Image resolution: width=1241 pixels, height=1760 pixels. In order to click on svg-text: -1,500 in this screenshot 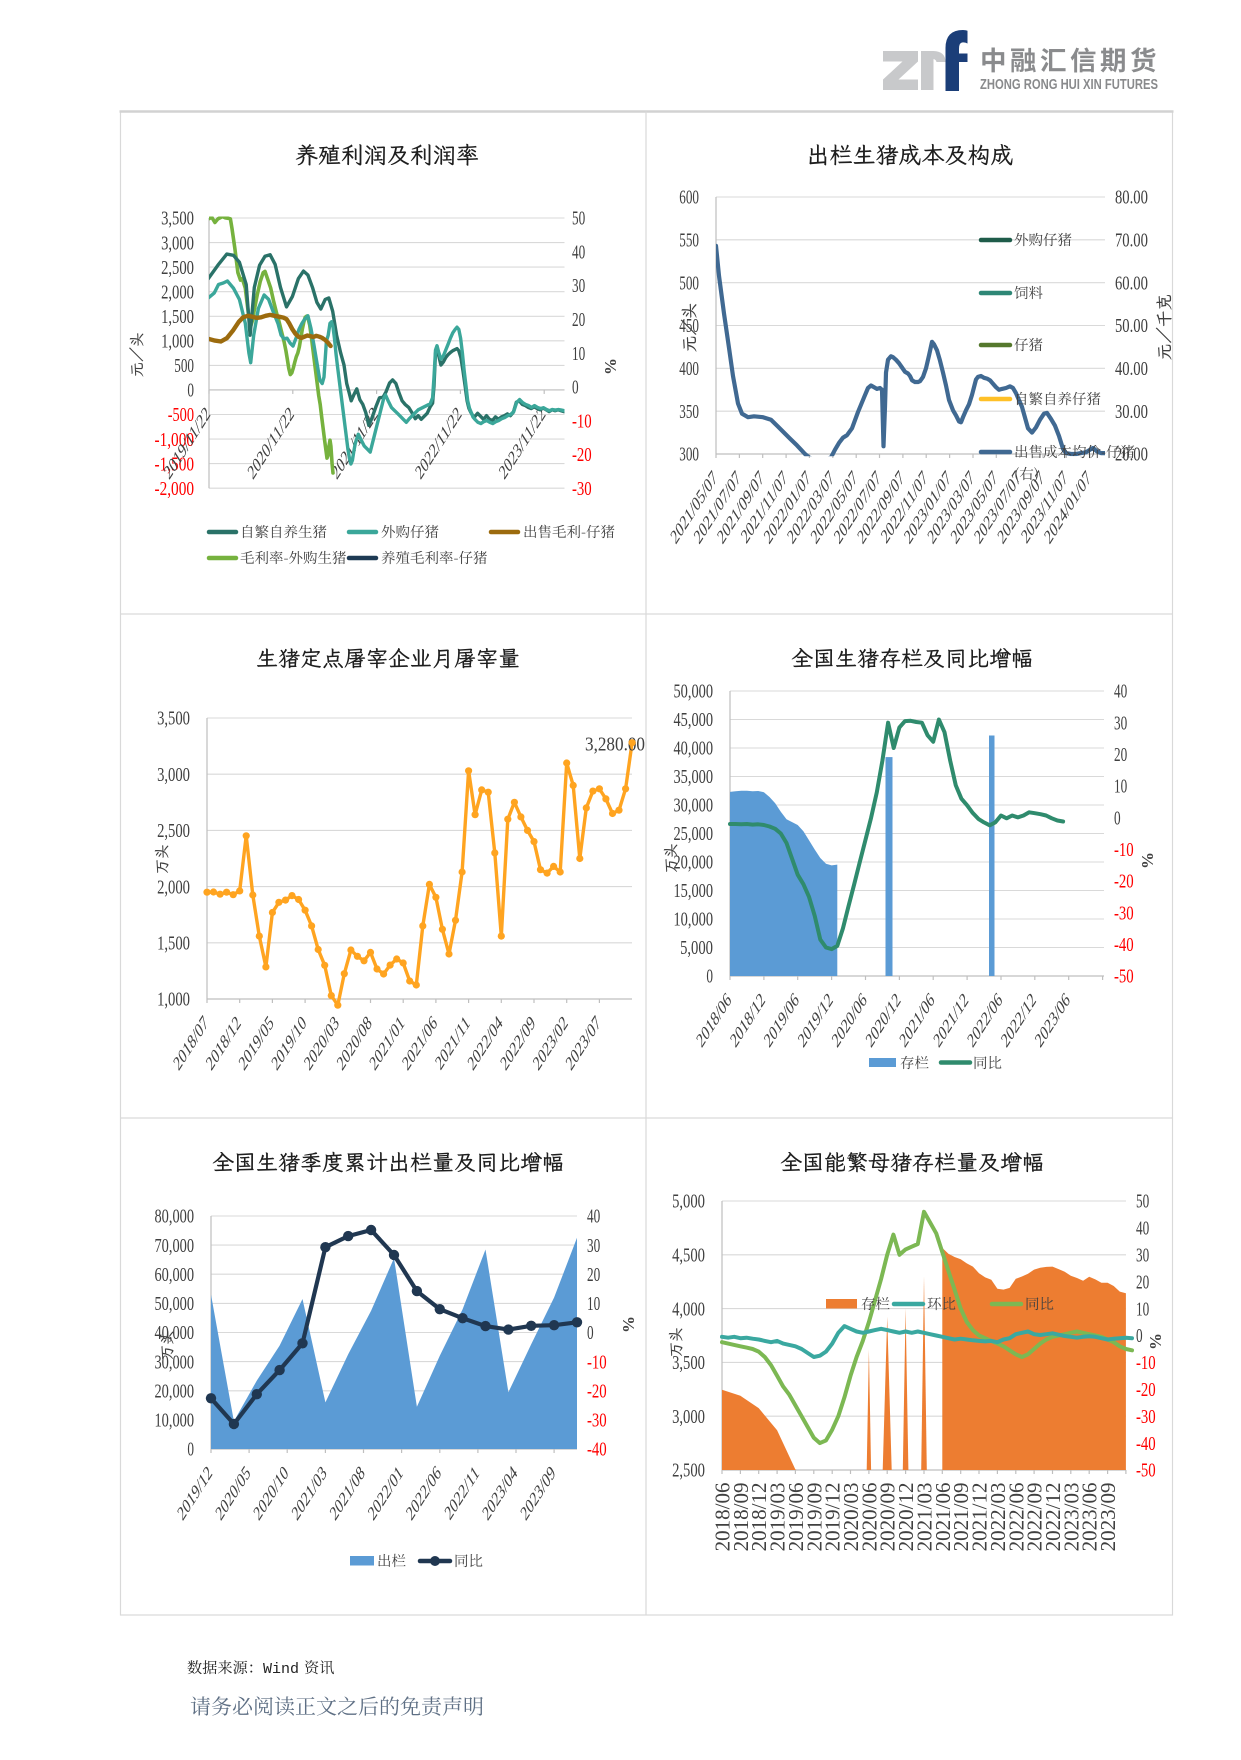, I will do `click(175, 464)`.